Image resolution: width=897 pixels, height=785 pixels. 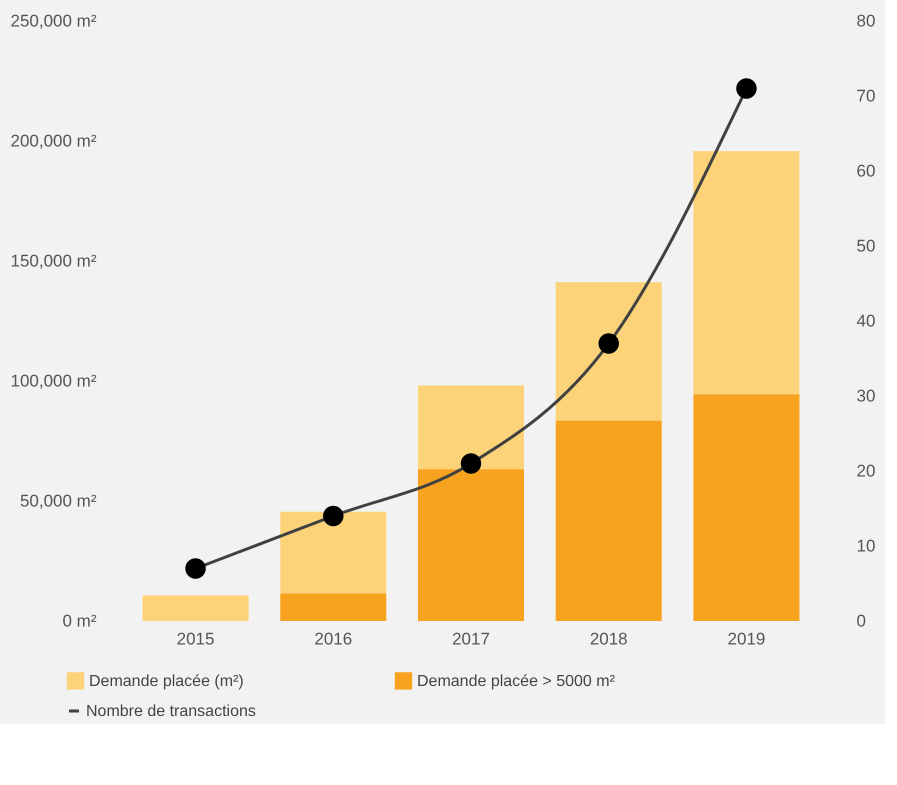 I want to click on y2-tick-label: 70, so click(x=866, y=96).